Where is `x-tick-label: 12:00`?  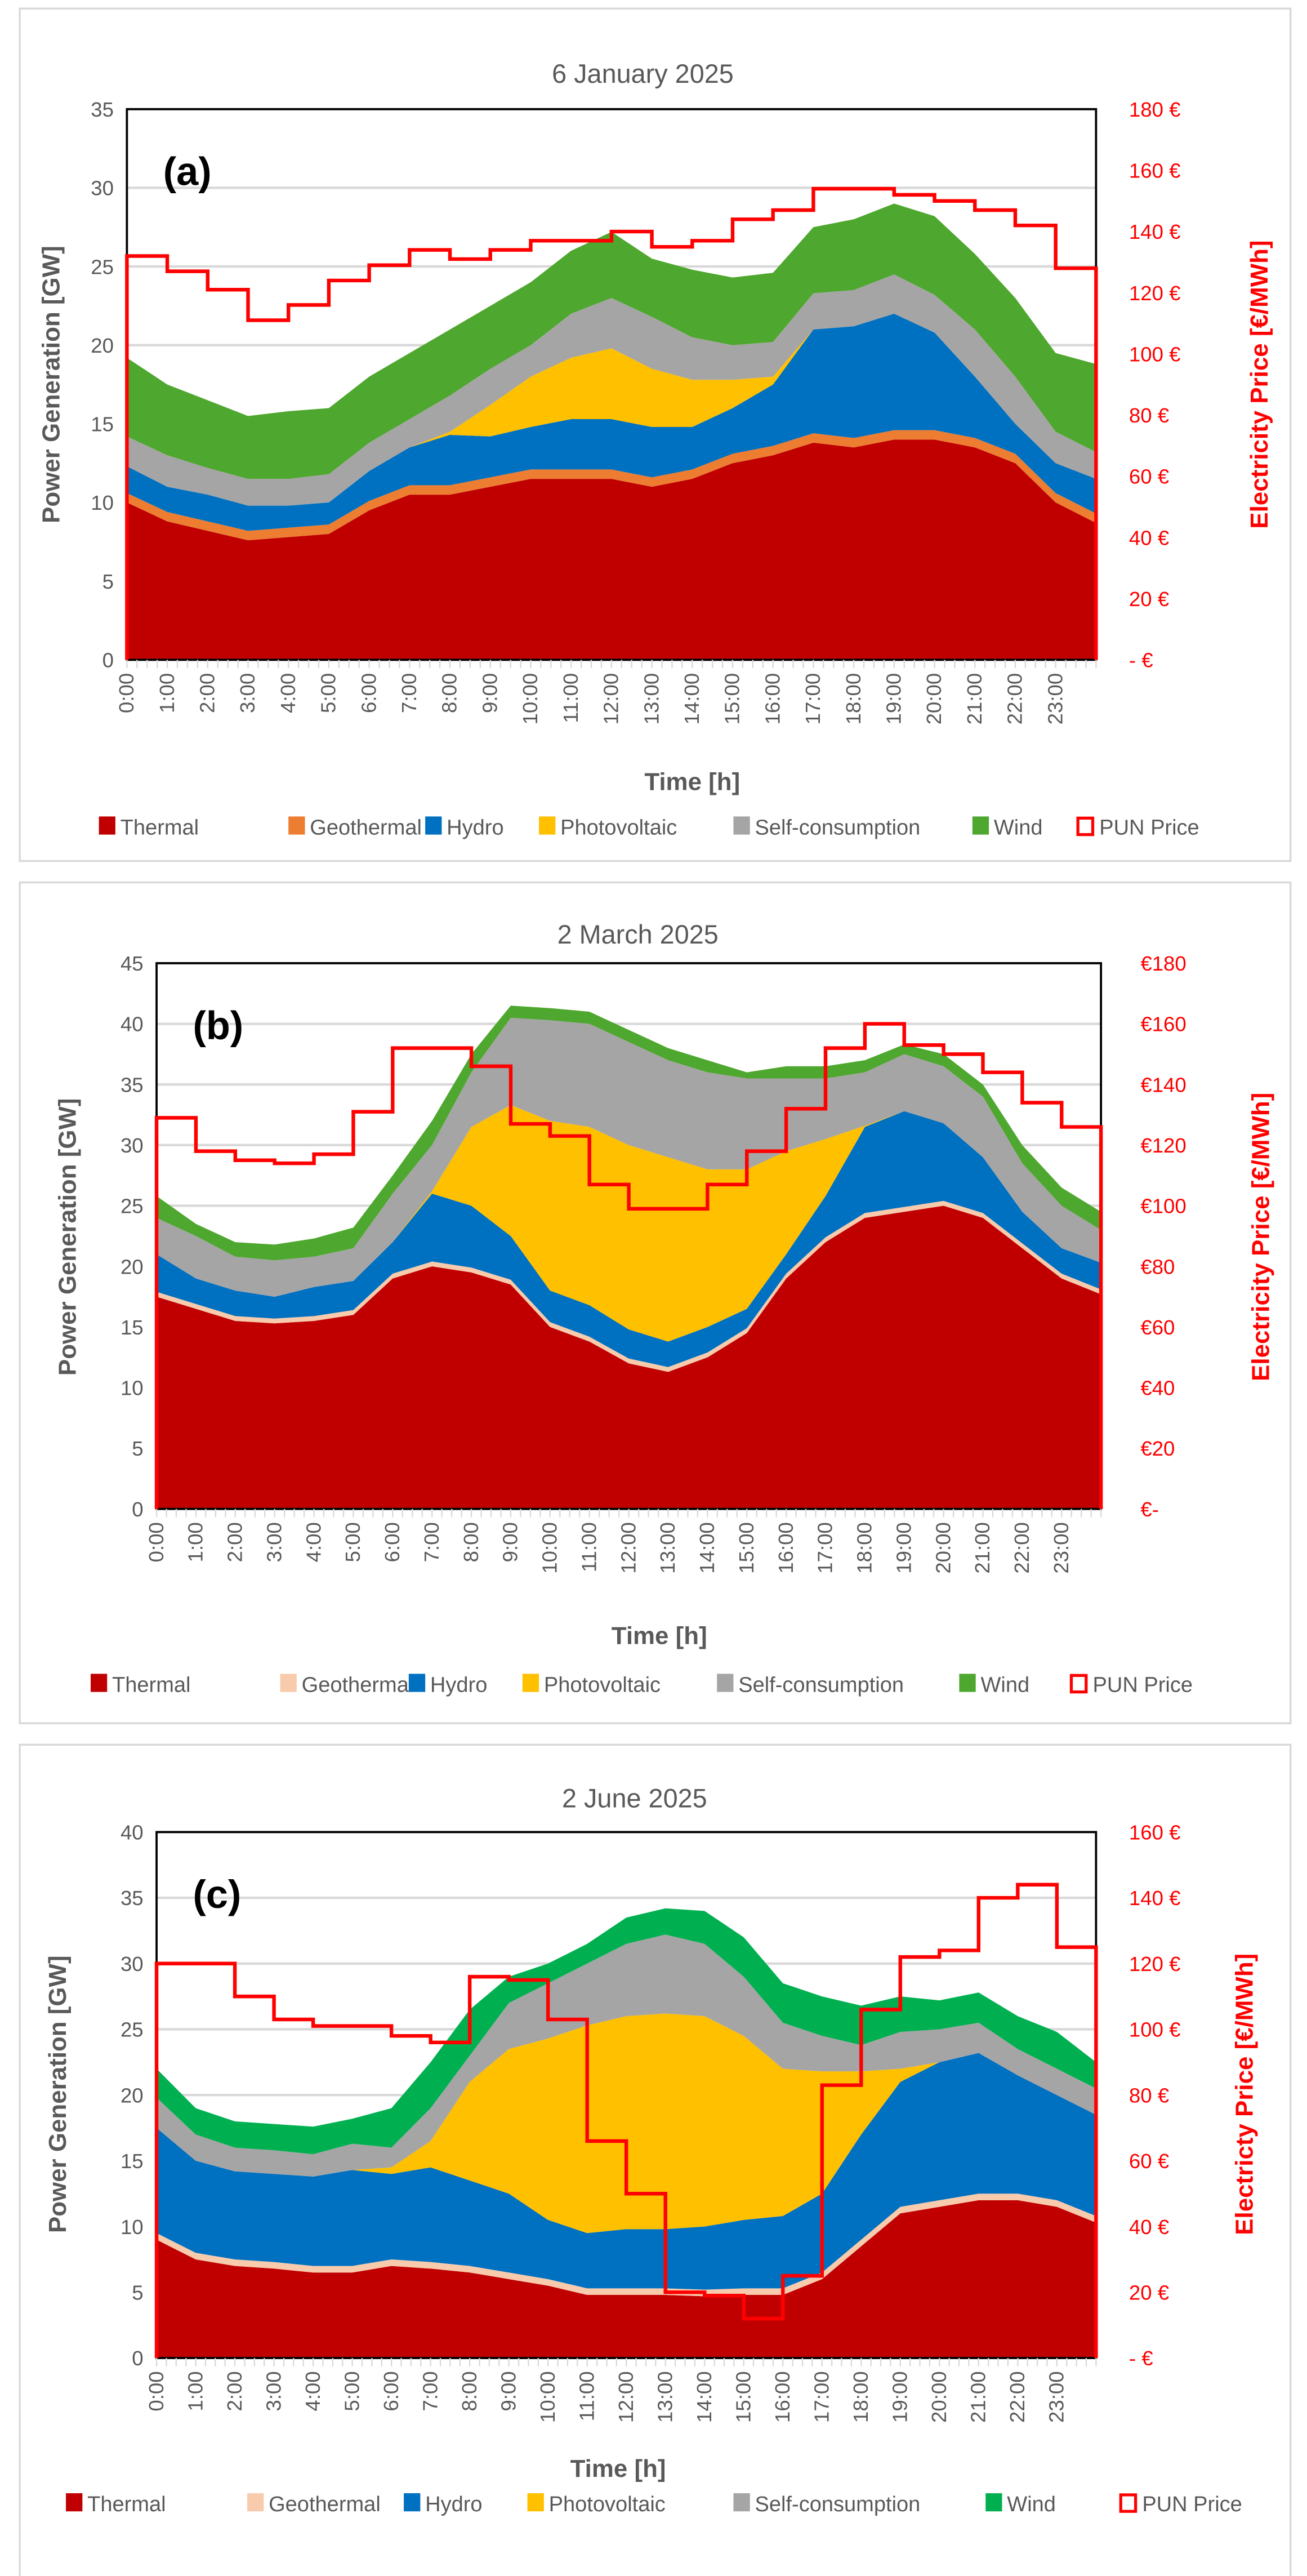 x-tick-label: 12:00 is located at coordinates (611, 699).